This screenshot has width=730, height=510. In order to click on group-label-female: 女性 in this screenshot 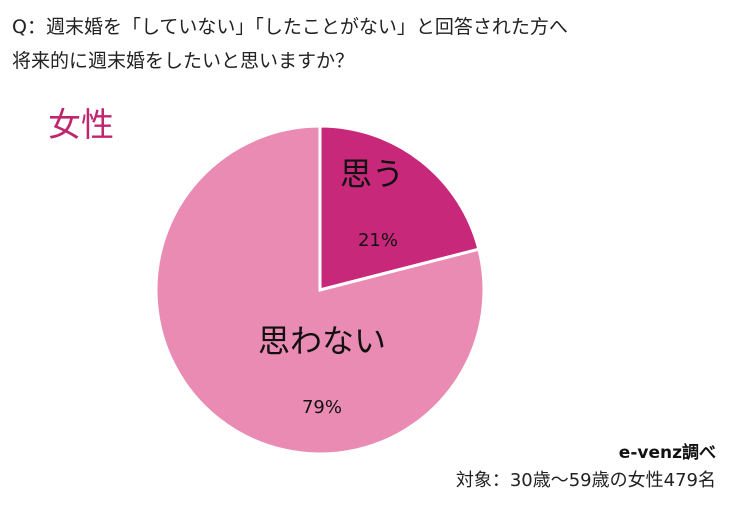, I will do `click(81, 124)`.